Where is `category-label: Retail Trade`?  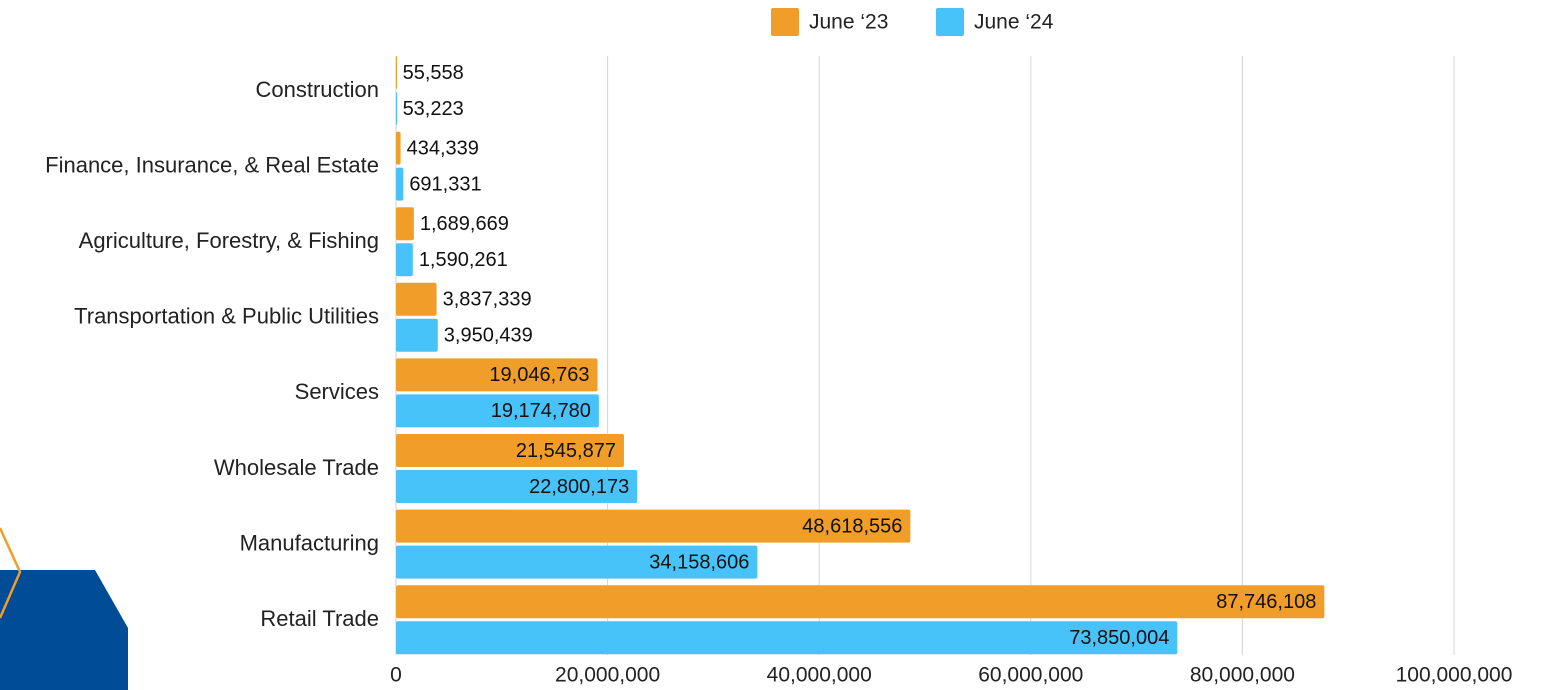 category-label: Retail Trade is located at coordinates (319, 618).